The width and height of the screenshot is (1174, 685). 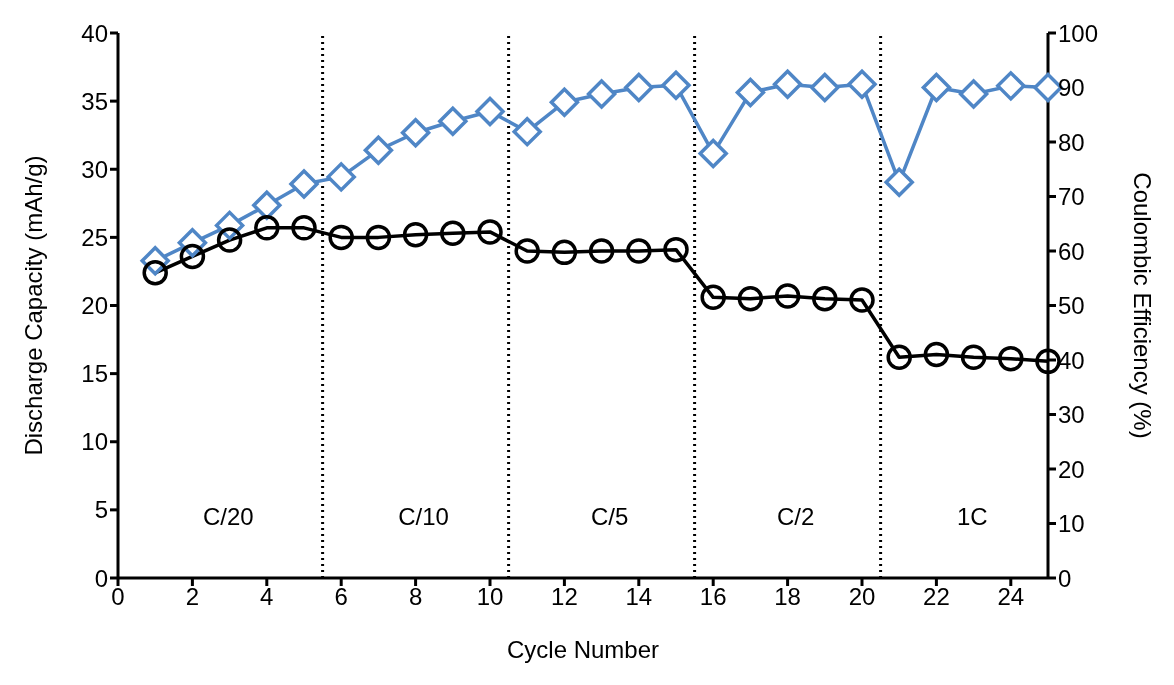 What do you see at coordinates (33, 305) in the screenshot?
I see `y-axis-title: Discharge Capacity (mAh/g)` at bounding box center [33, 305].